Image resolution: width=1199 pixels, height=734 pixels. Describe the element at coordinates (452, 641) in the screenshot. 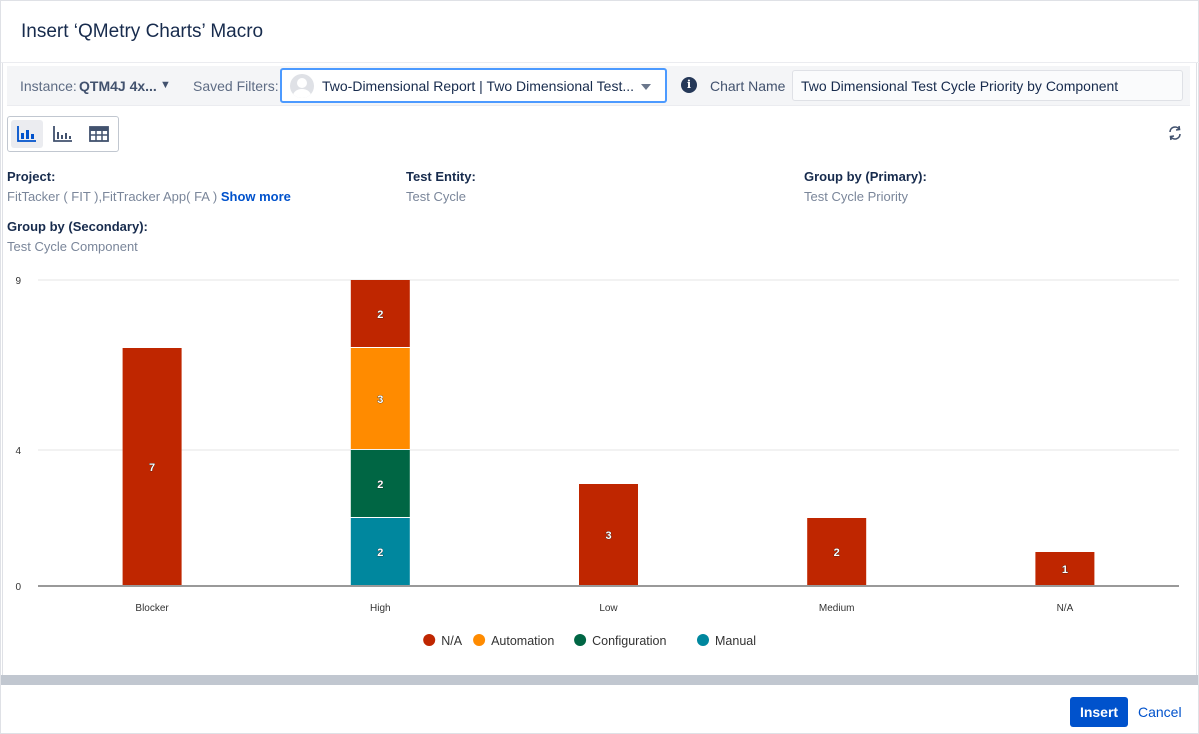

I see `legend-label: N/A` at that location.